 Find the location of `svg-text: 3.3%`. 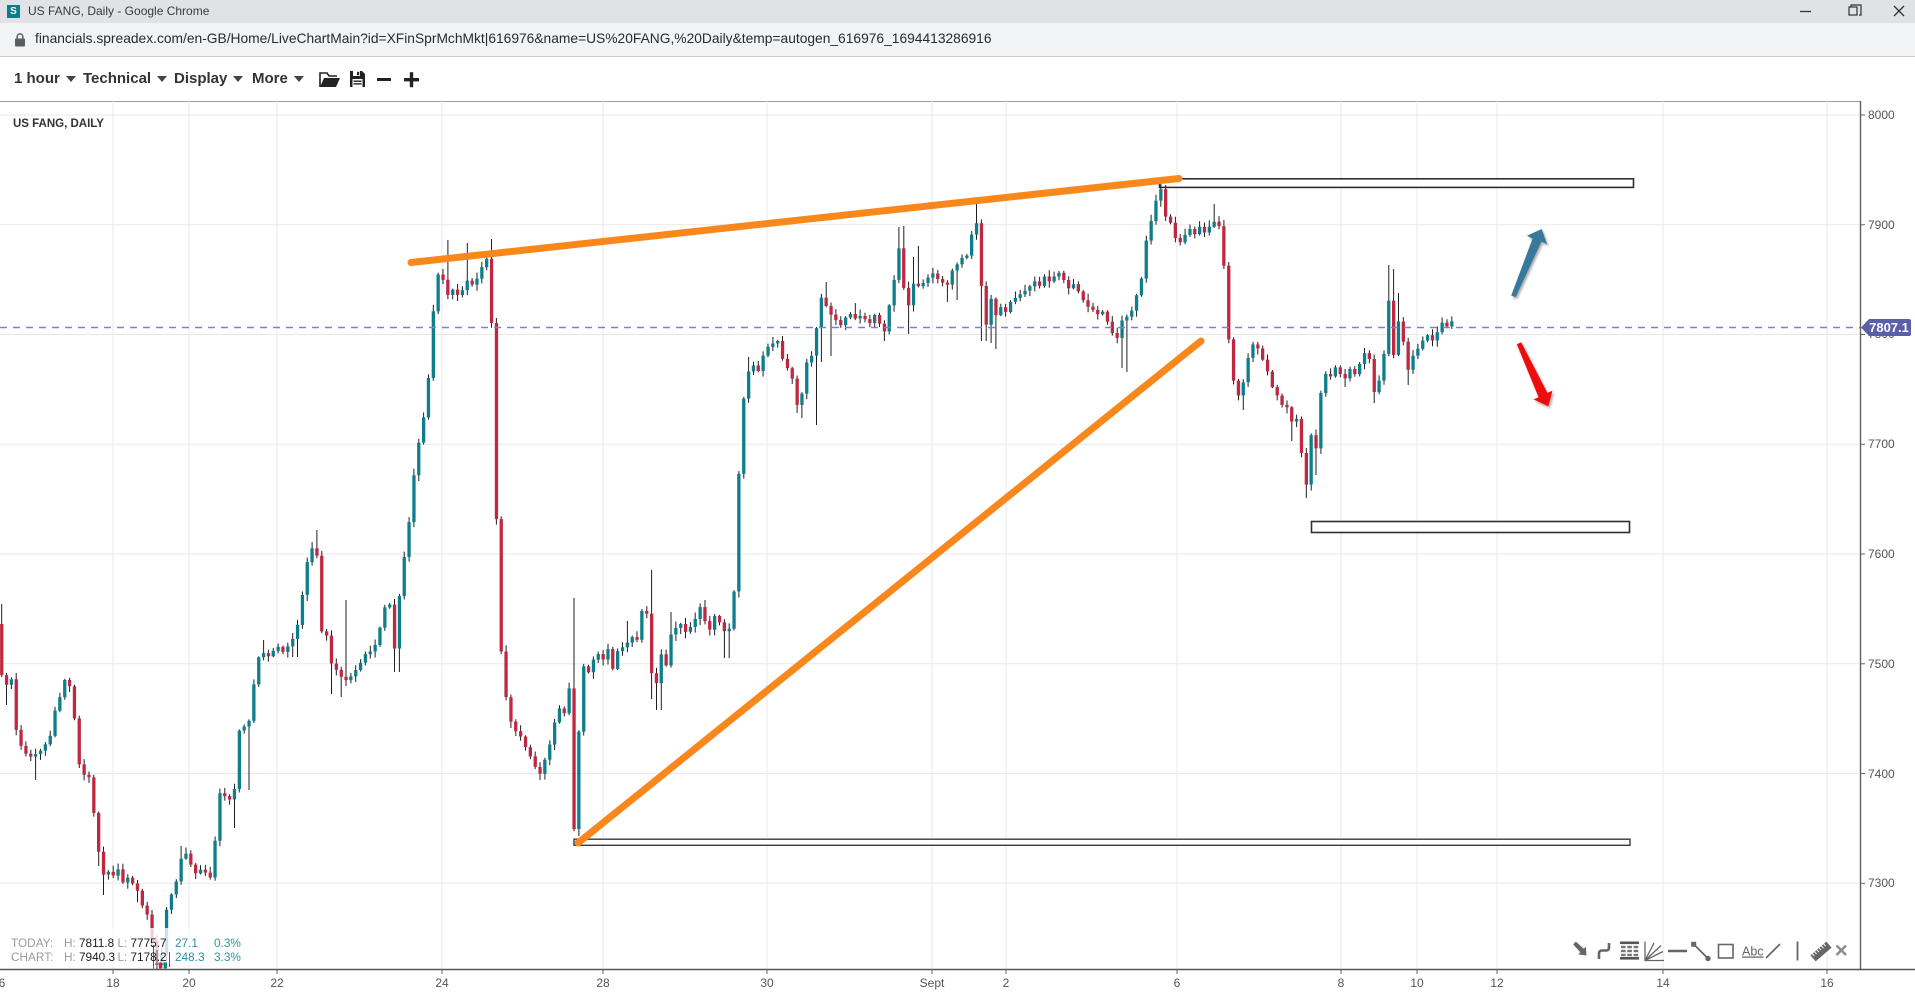

svg-text: 3.3% is located at coordinates (227, 957).